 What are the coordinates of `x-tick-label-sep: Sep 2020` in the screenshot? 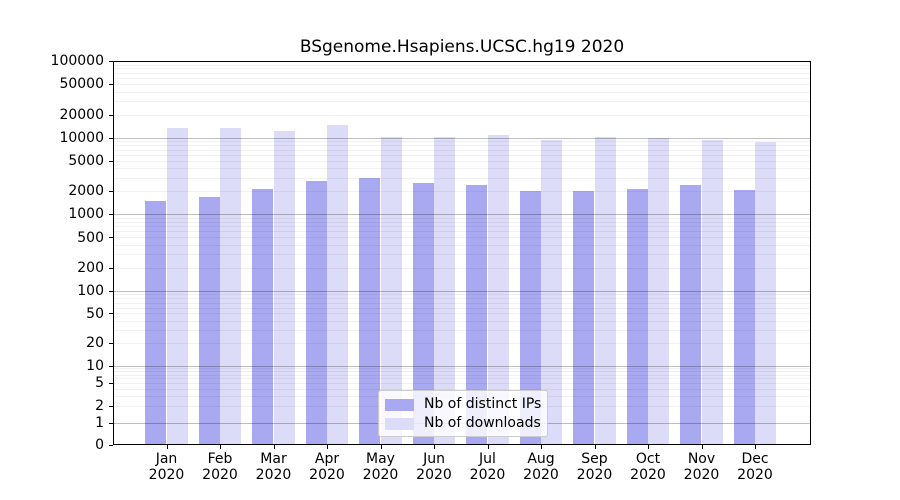 It's located at (595, 467).